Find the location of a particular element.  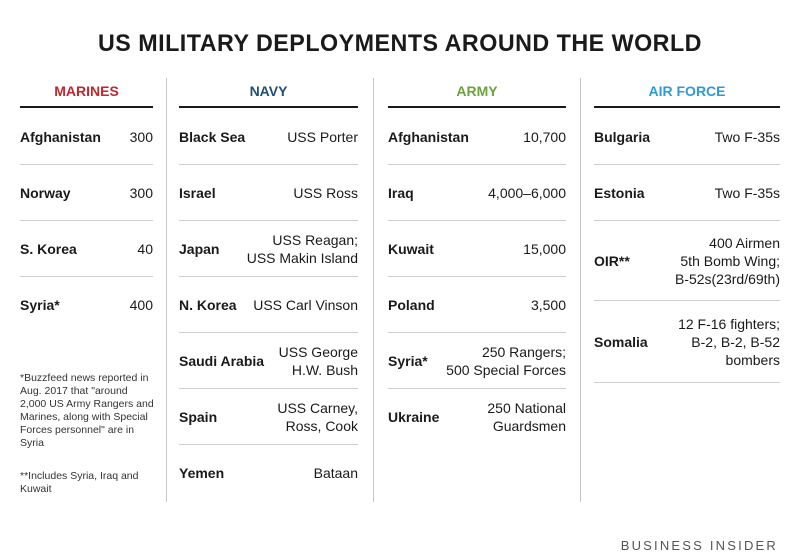

table-row: Ukraine 250 National Guardsmen is located at coordinates (477, 417).